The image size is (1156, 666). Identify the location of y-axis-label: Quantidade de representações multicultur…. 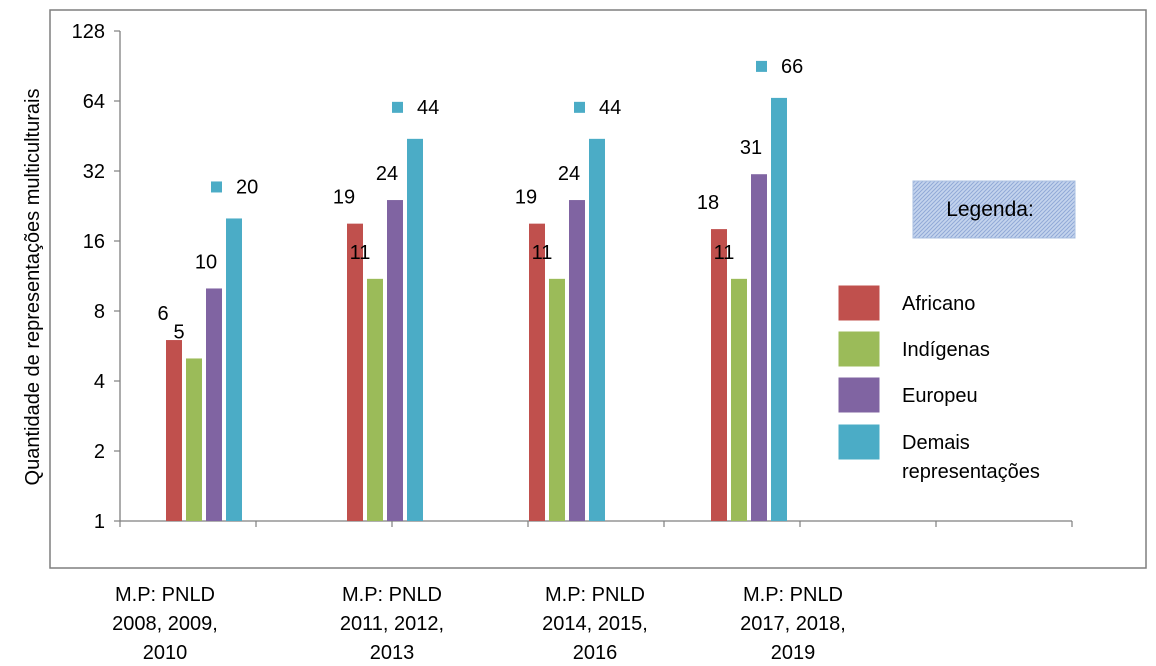
(33, 287).